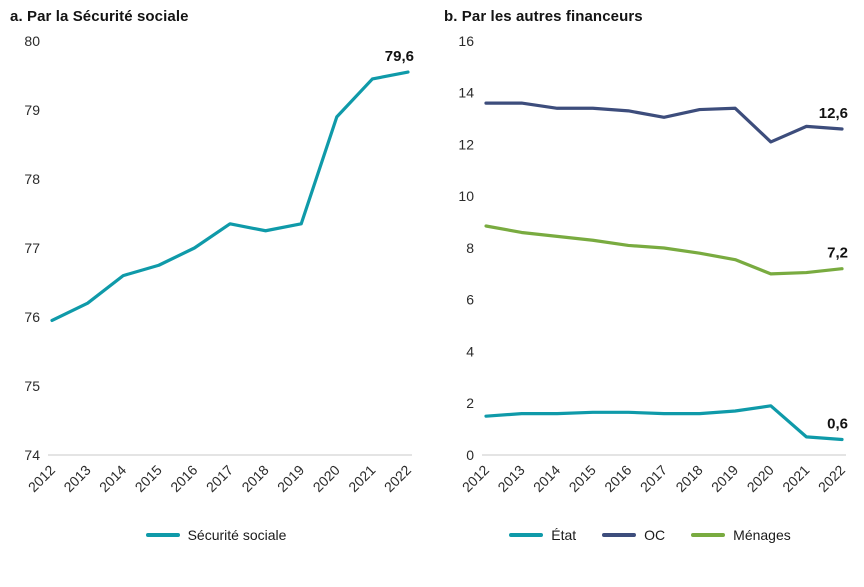 Image resolution: width=864 pixels, height=587 pixels. Describe the element at coordinates (466, 41) in the screenshot. I see `y-tick-label: 16` at that location.